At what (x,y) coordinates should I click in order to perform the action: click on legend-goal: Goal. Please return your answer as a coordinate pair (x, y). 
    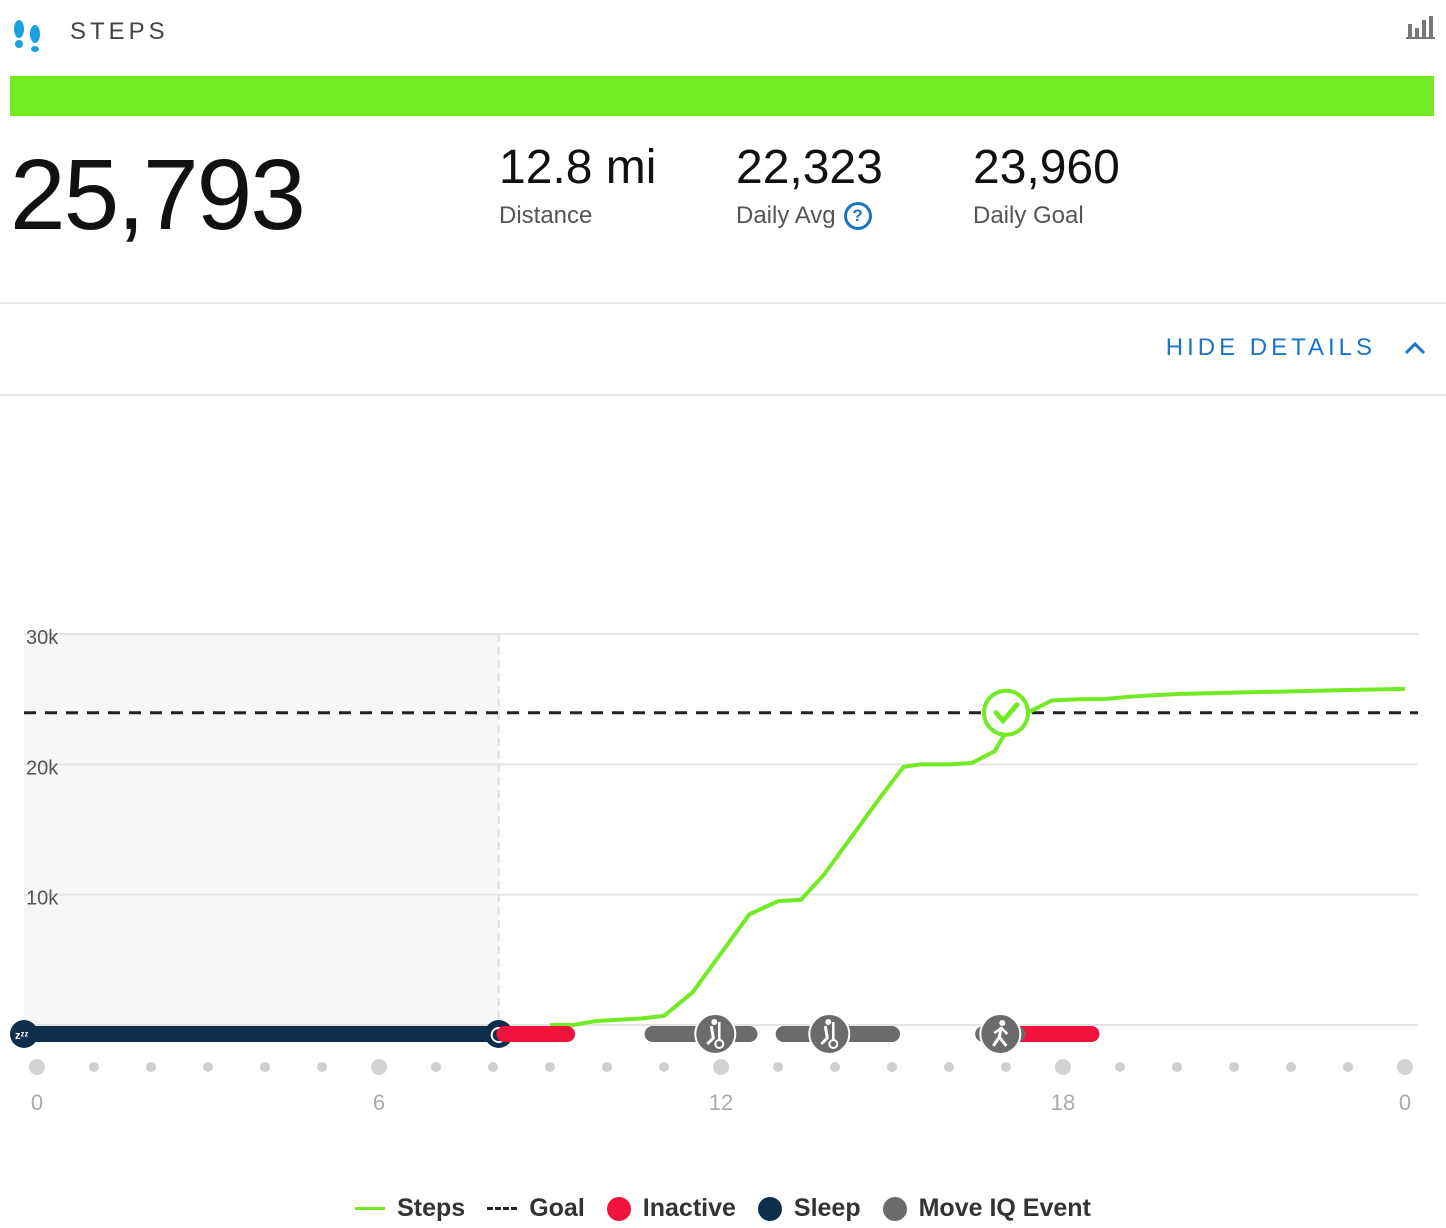
    Looking at the image, I should click on (536, 1208).